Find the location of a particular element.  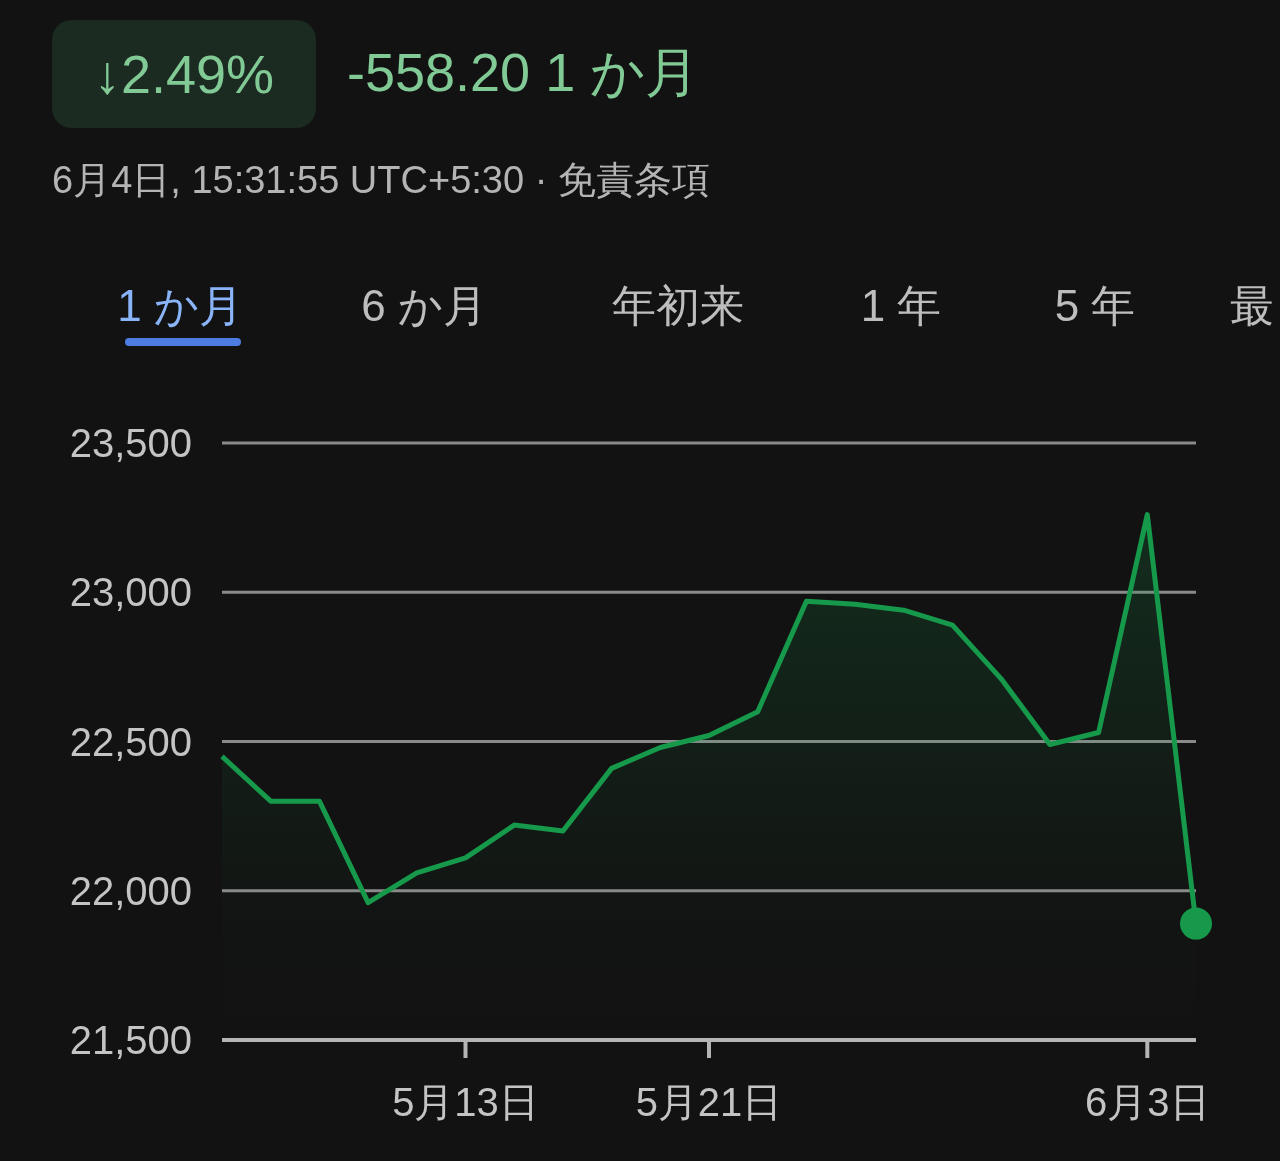

text: 6月4日, 15:31:55 UTC+5:30 · 免責条項 is located at coordinates (381, 180).